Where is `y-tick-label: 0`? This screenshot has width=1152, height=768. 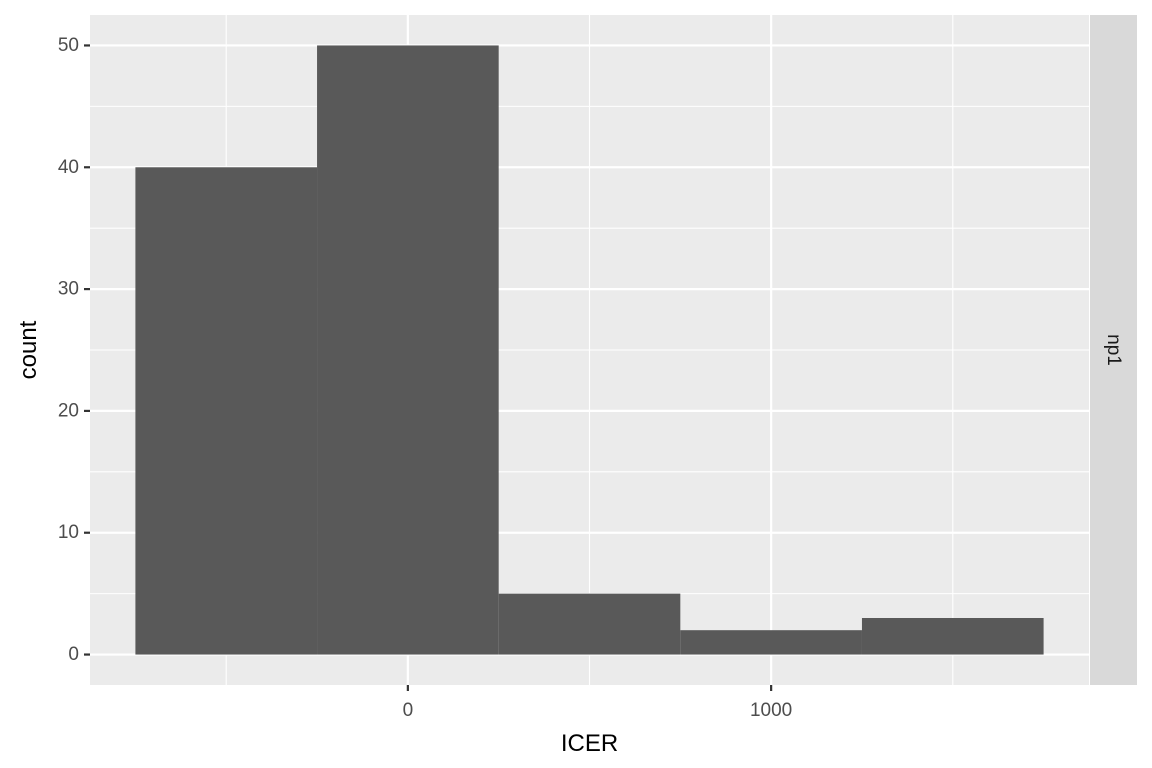 y-tick-label: 0 is located at coordinates (73, 654).